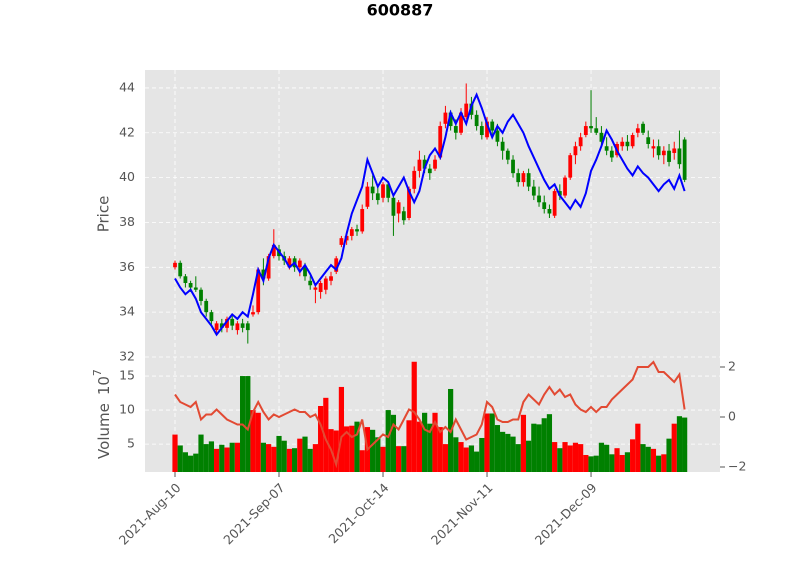  What do you see at coordinates (127, 176) in the screenshot?
I see `y-tick-label: 40` at bounding box center [127, 176].